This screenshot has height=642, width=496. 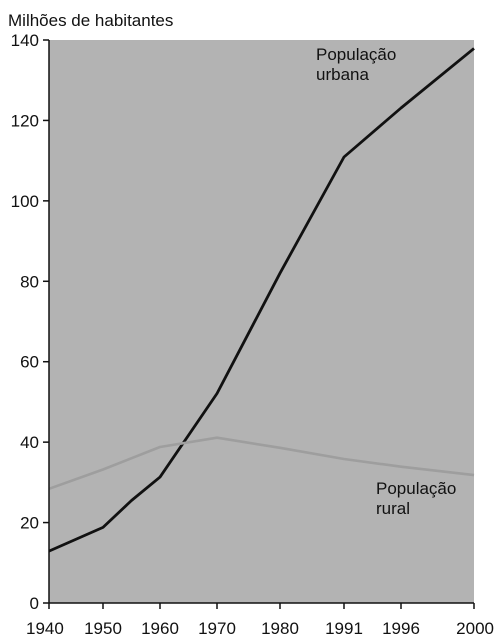 What do you see at coordinates (25, 40) in the screenshot?
I see `y-tick-label: 140` at bounding box center [25, 40].